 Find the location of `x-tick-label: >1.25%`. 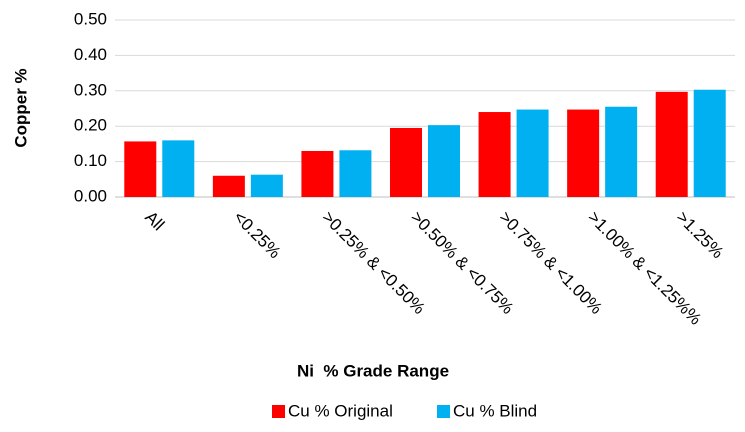

x-tick-label: >1.25% is located at coordinates (700, 235).